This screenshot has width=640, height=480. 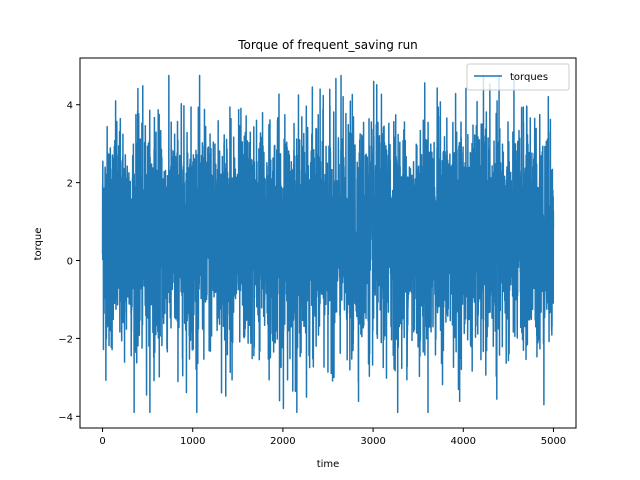 I want to click on legend: torques, so click(x=518, y=77).